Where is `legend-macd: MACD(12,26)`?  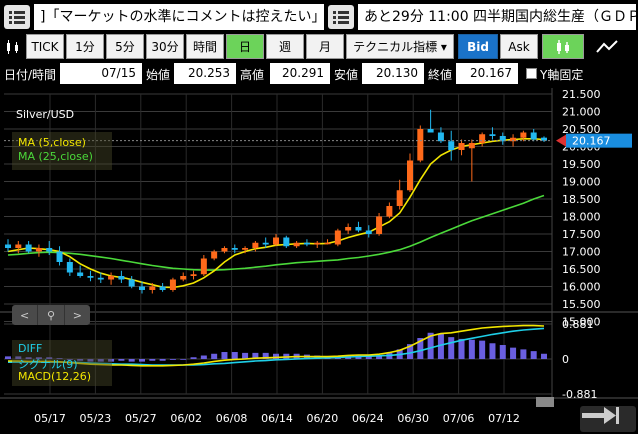
legend-macd: MACD(12,26) is located at coordinates (55, 376).